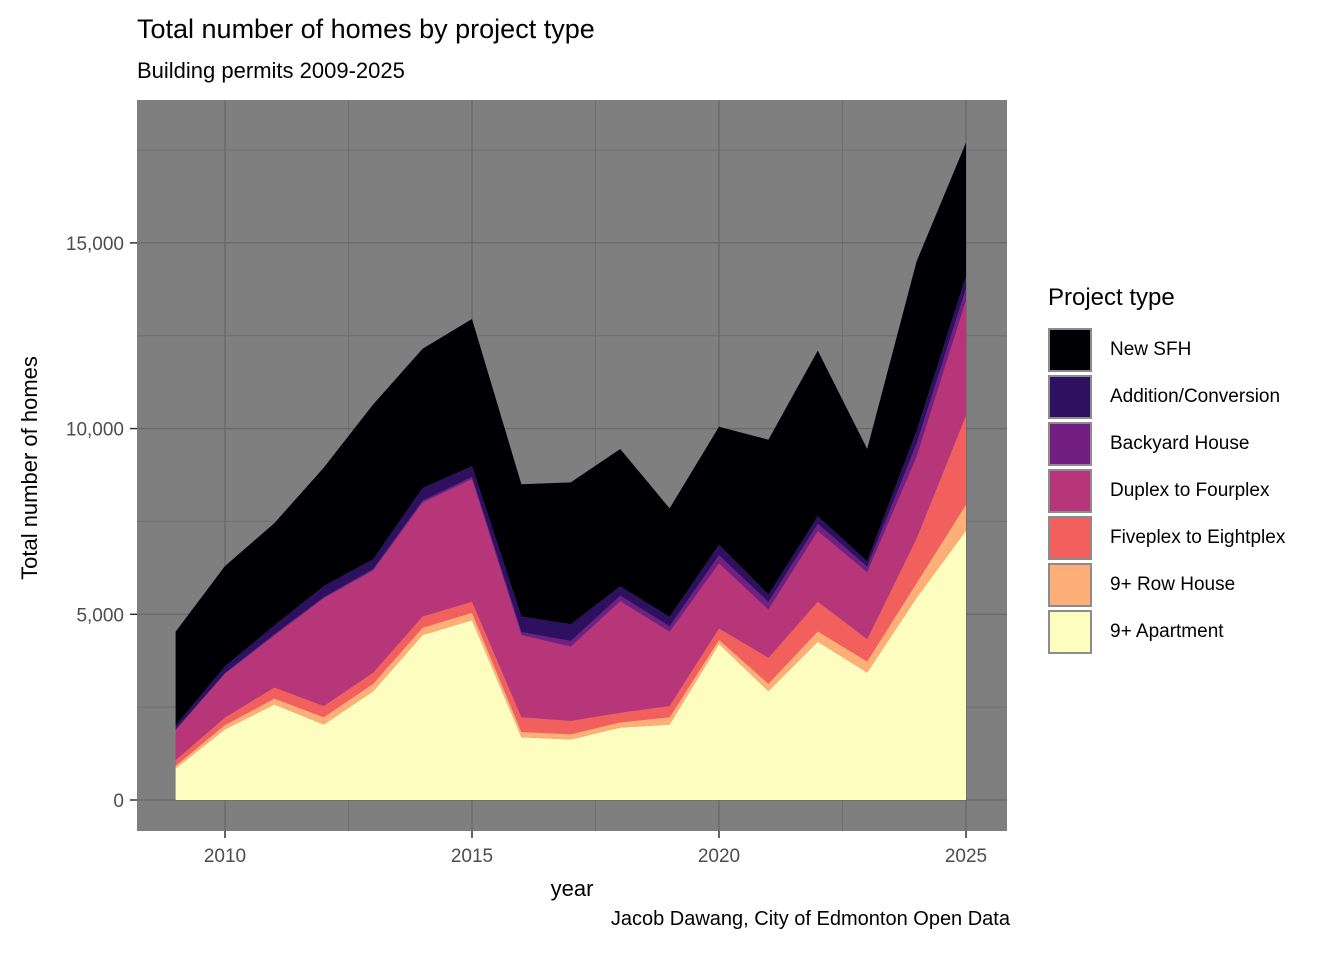  I want to click on legend-entry-9-apartment: 9+ Apartment, so click(1166, 632).